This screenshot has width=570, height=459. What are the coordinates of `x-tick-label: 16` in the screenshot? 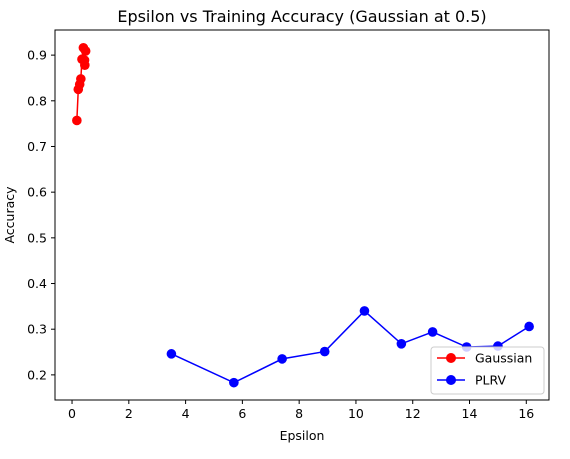 It's located at (526, 413).